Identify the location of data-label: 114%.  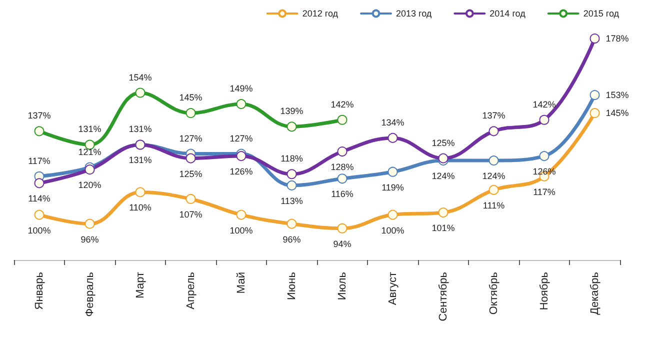
(39, 199).